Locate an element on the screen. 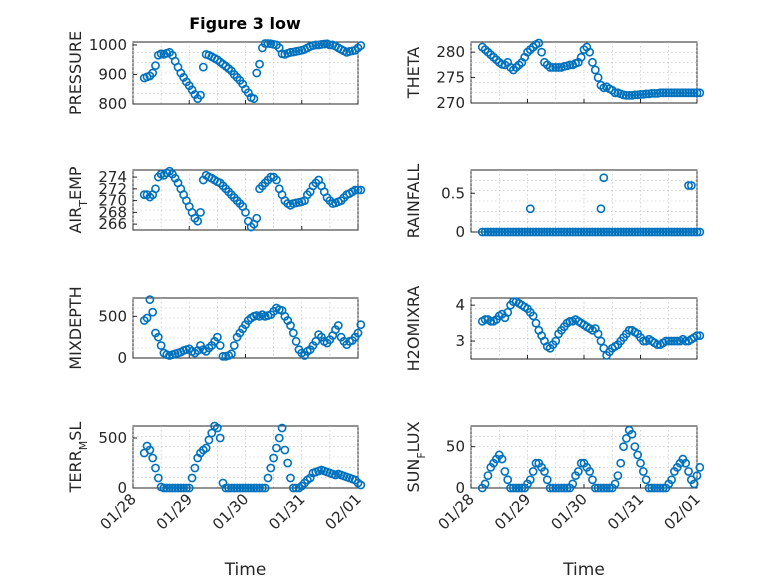 This screenshot has width=778, height=583. y-axis-label: PRESSURE is located at coordinates (75, 73).